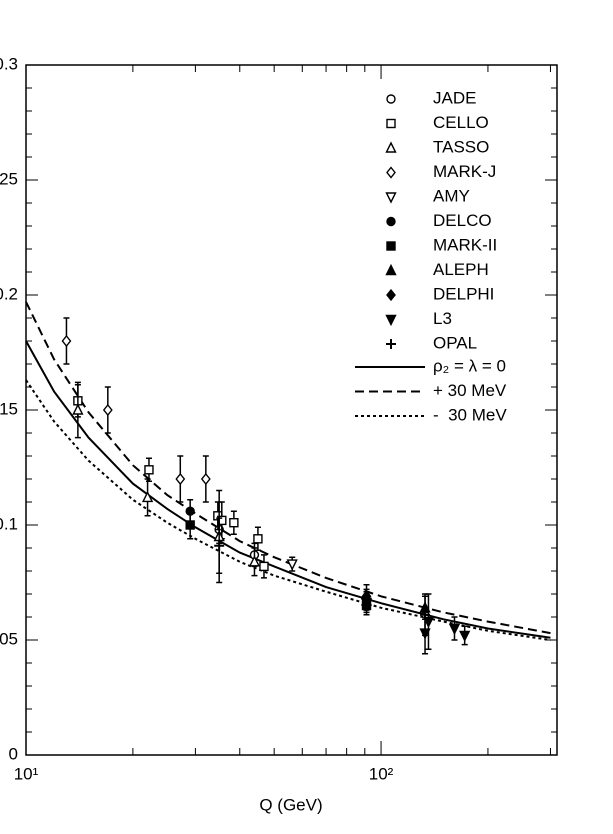 The width and height of the screenshot is (613, 834). I want to click on legend-label: DELCO, so click(462, 220).